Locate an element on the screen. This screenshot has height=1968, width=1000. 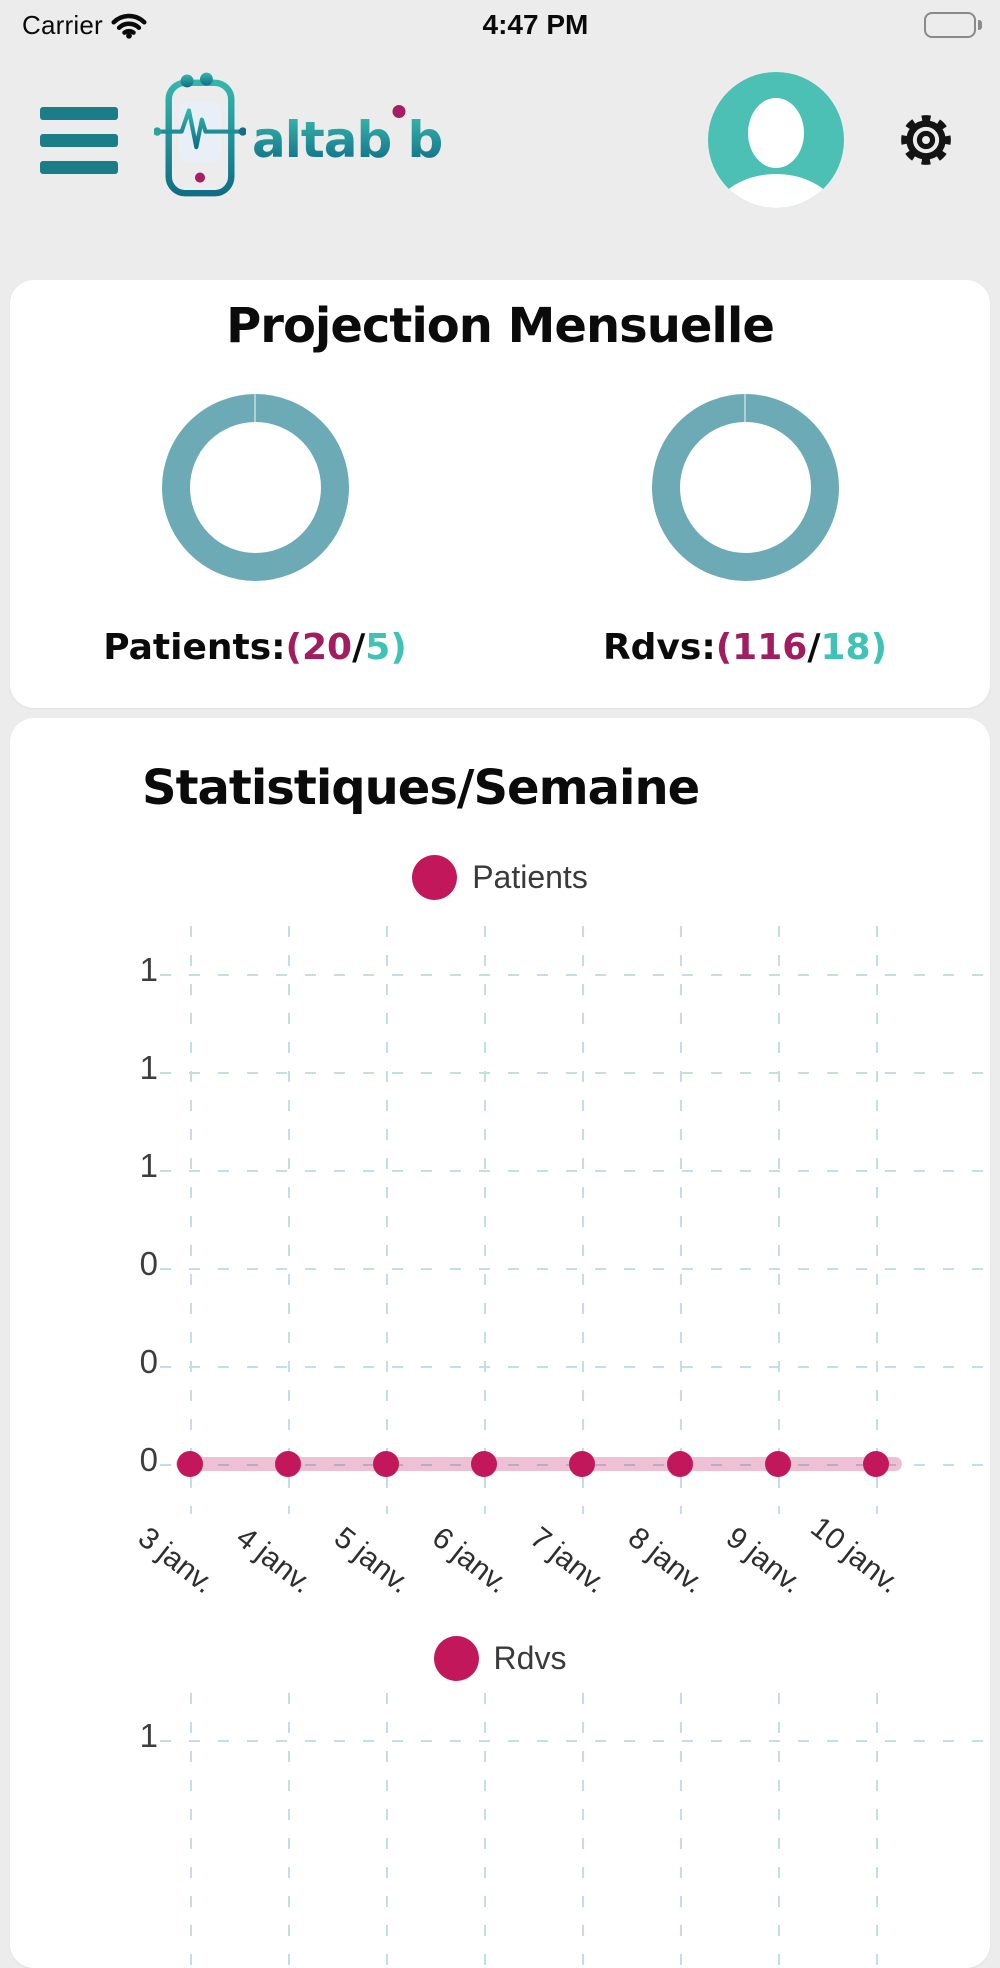
rdvs-chart-legend: Rdvs is located at coordinates (500, 1658).